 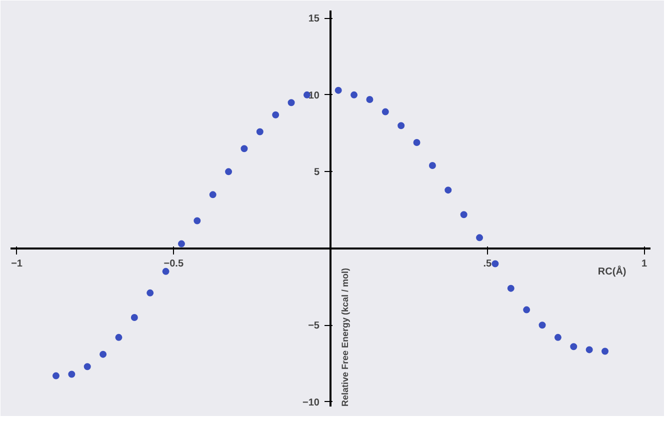 What do you see at coordinates (314, 96) in the screenshot?
I see `y-tick-label: 10` at bounding box center [314, 96].